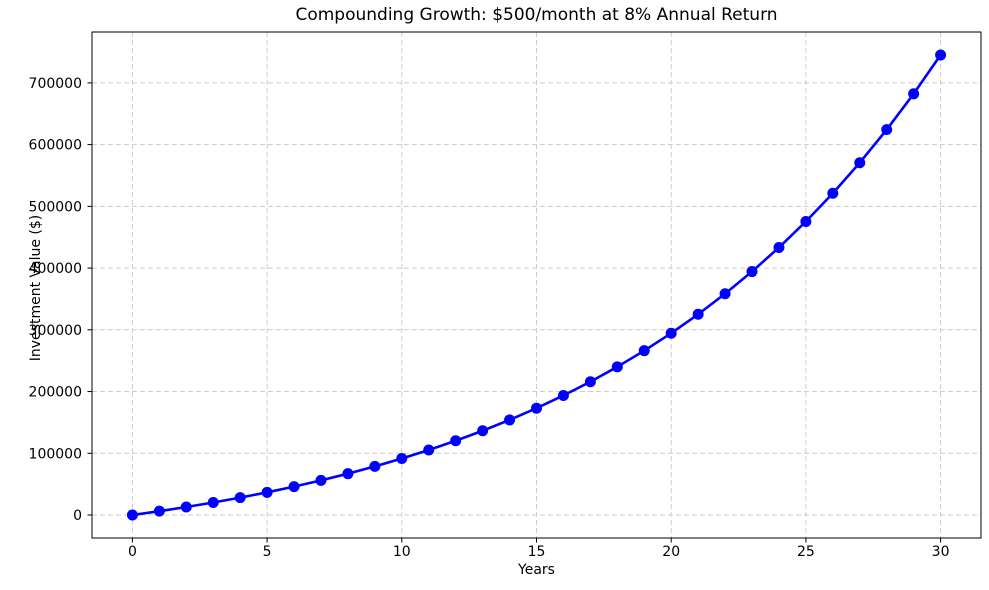  What do you see at coordinates (402, 552) in the screenshot?
I see `x-tick-label: 10` at bounding box center [402, 552].